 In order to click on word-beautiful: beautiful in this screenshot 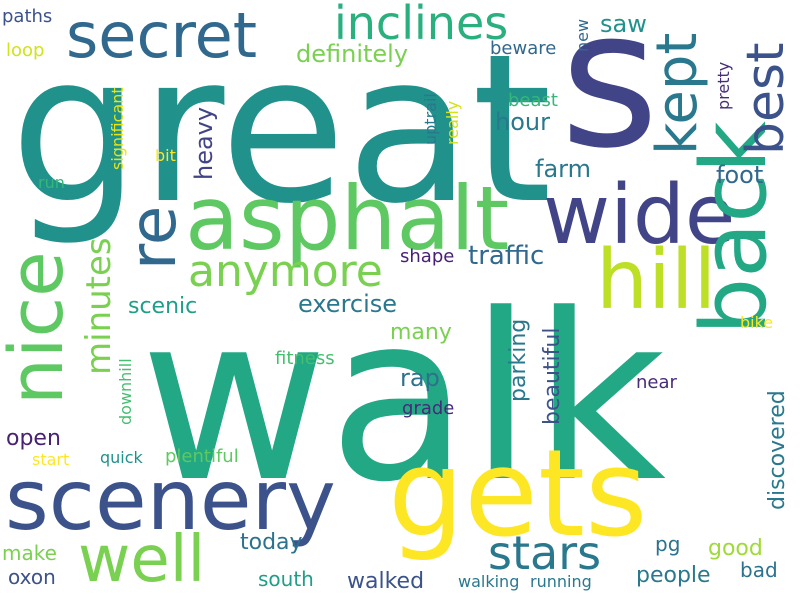, I will do `click(552, 376)`.